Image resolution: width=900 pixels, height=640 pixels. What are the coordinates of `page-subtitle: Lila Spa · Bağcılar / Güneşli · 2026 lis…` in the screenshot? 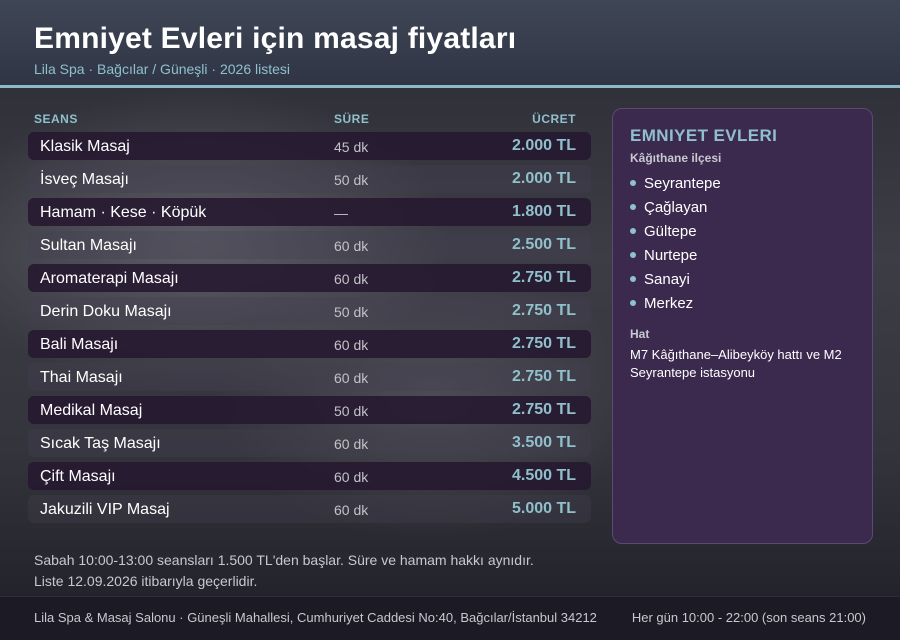 It's located at (162, 69).